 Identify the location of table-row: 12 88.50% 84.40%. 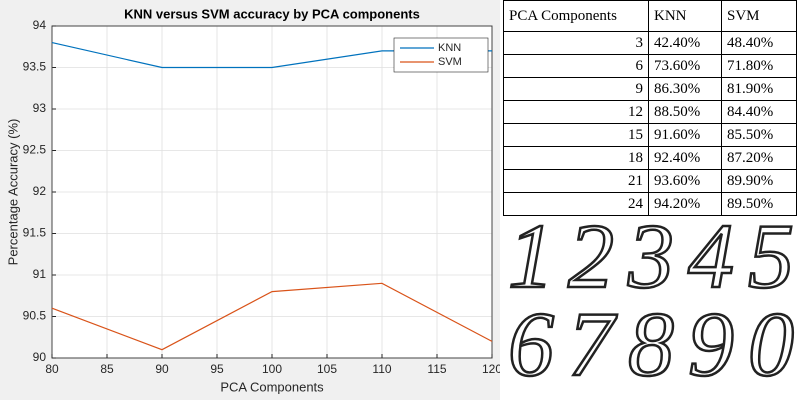
(650, 112).